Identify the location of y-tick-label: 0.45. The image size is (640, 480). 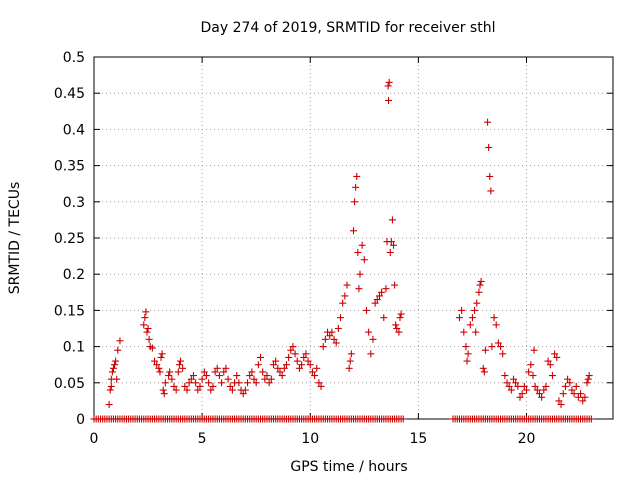
(69, 94).